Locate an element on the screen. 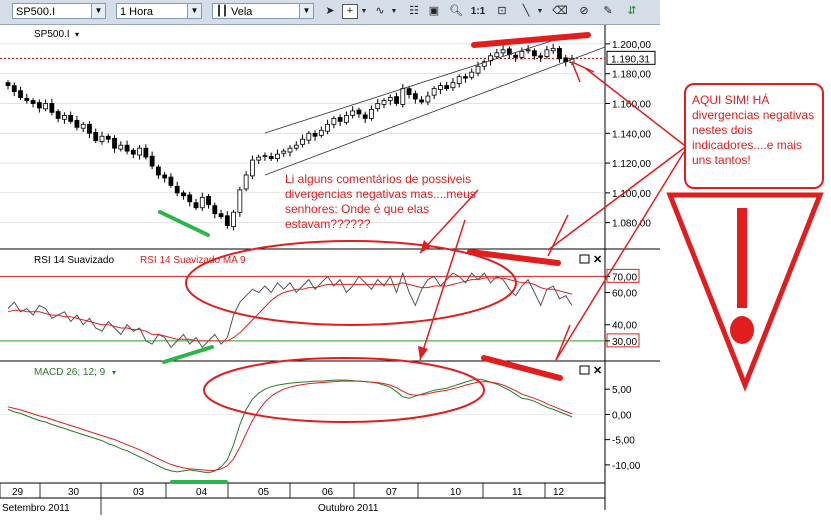 The height and width of the screenshot is (520, 831). x-tick-label: 06 is located at coordinates (328, 492).